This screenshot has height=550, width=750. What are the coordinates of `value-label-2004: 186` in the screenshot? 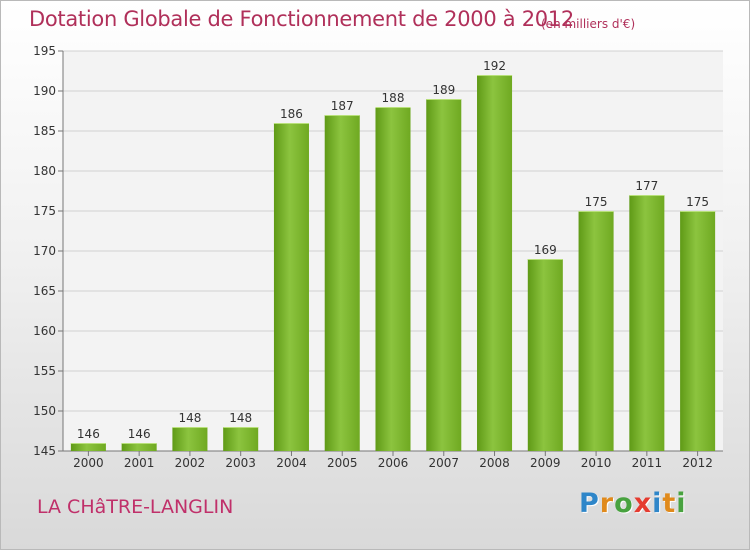 It's located at (291, 114).